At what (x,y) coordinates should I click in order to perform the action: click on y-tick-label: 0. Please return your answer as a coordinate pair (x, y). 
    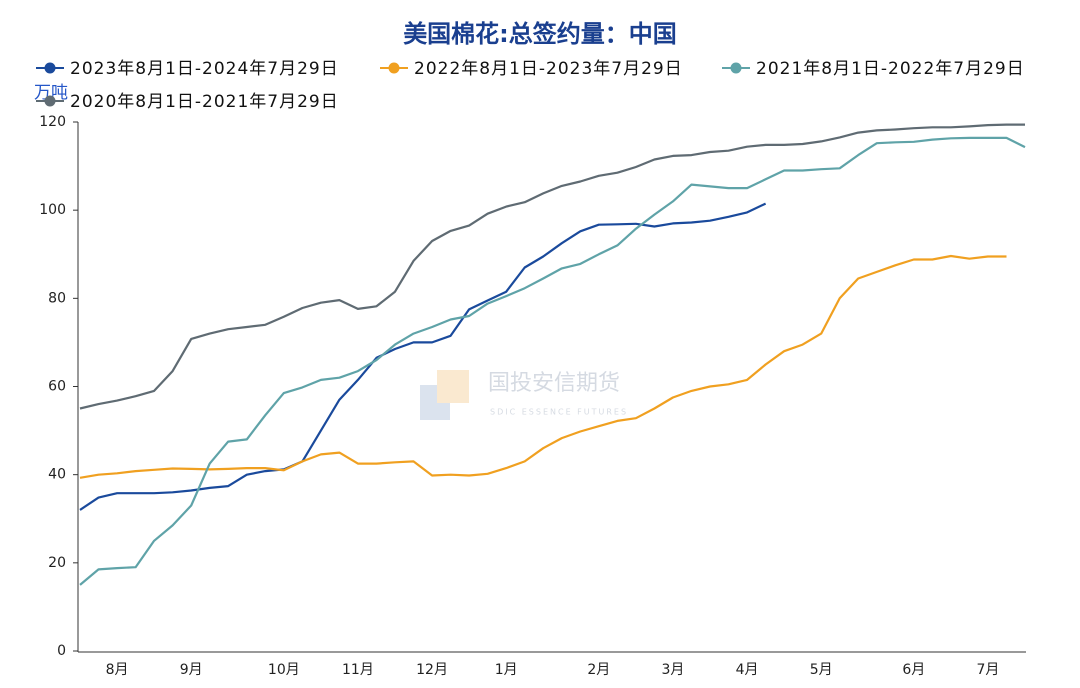
    Looking at the image, I should click on (61, 651).